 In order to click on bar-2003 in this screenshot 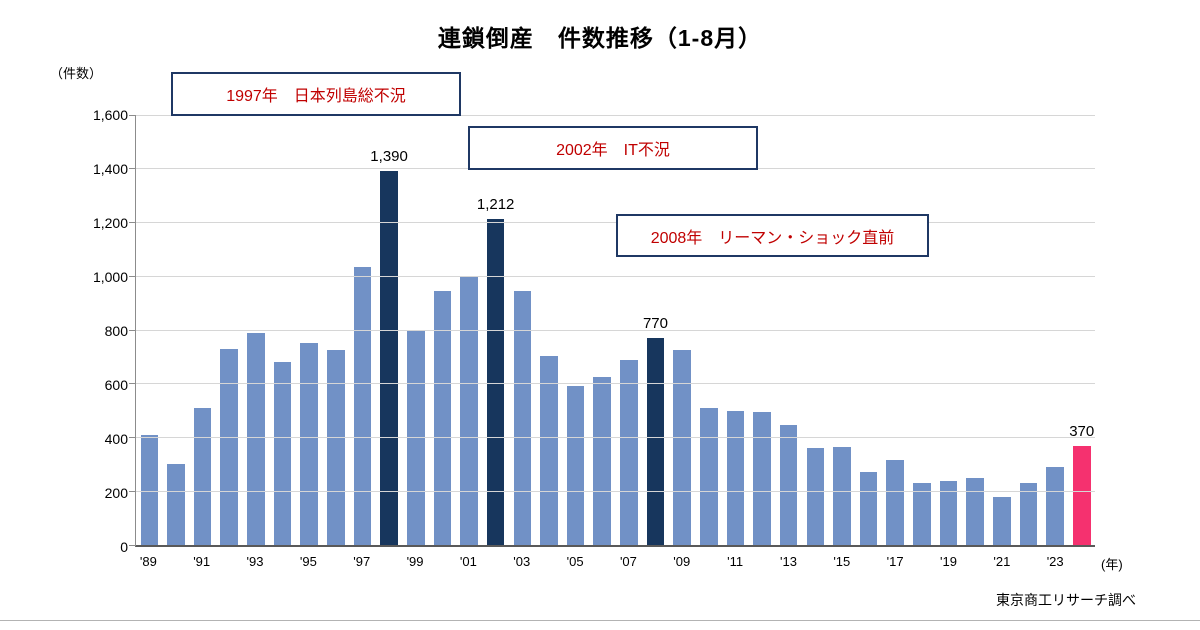, I will do `click(522, 418)`.